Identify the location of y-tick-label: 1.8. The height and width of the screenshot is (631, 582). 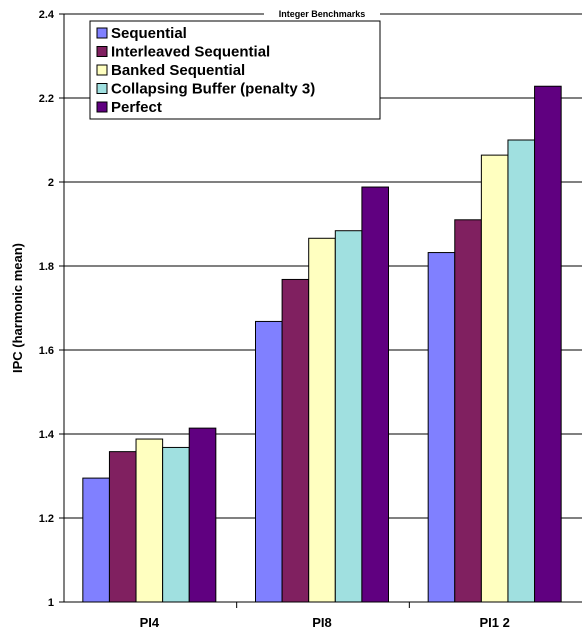
(46, 267).